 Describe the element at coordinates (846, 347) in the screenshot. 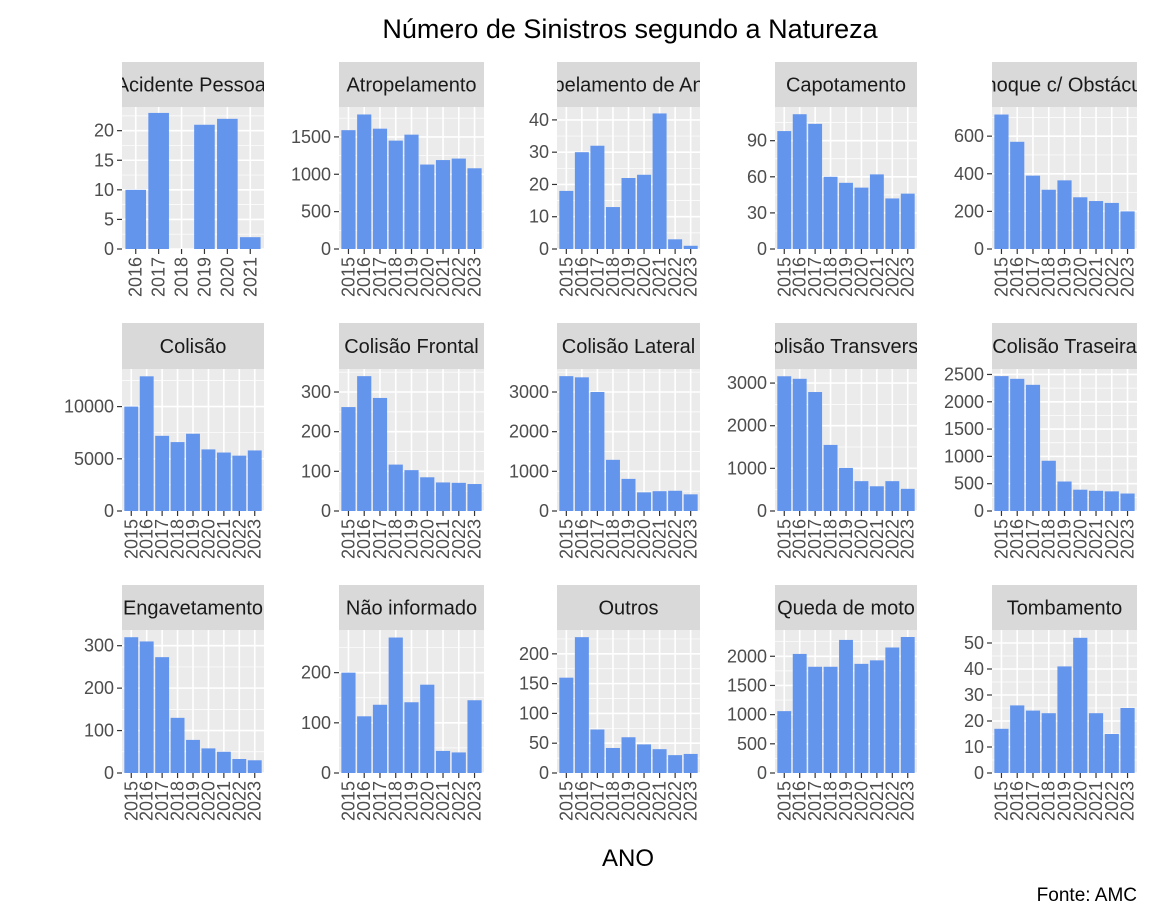

I see `facet-strip-label: Colisão Transversal` at that location.